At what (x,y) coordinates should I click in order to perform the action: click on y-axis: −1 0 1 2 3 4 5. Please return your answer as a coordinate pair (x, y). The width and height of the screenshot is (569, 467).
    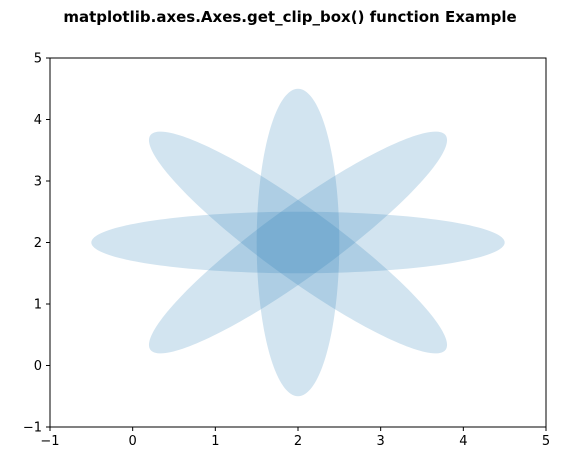
    Looking at the image, I should click on (36, 244).